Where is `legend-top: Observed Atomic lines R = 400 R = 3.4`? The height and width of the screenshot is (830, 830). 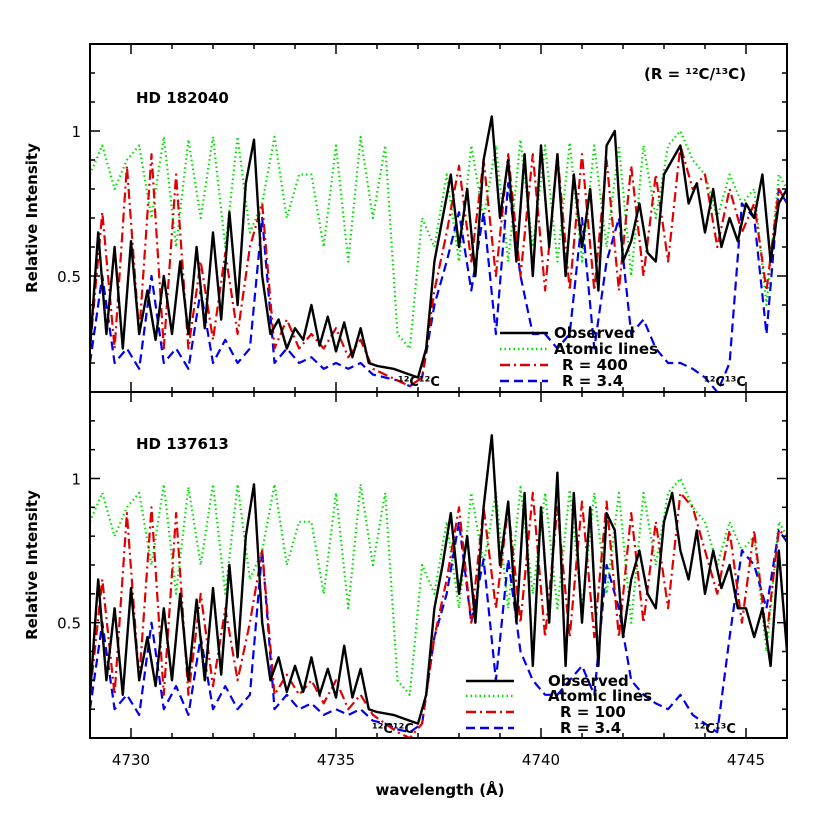 legend-top: Observed Atomic lines R = 400 R = 3.4 is located at coordinates (579, 357).